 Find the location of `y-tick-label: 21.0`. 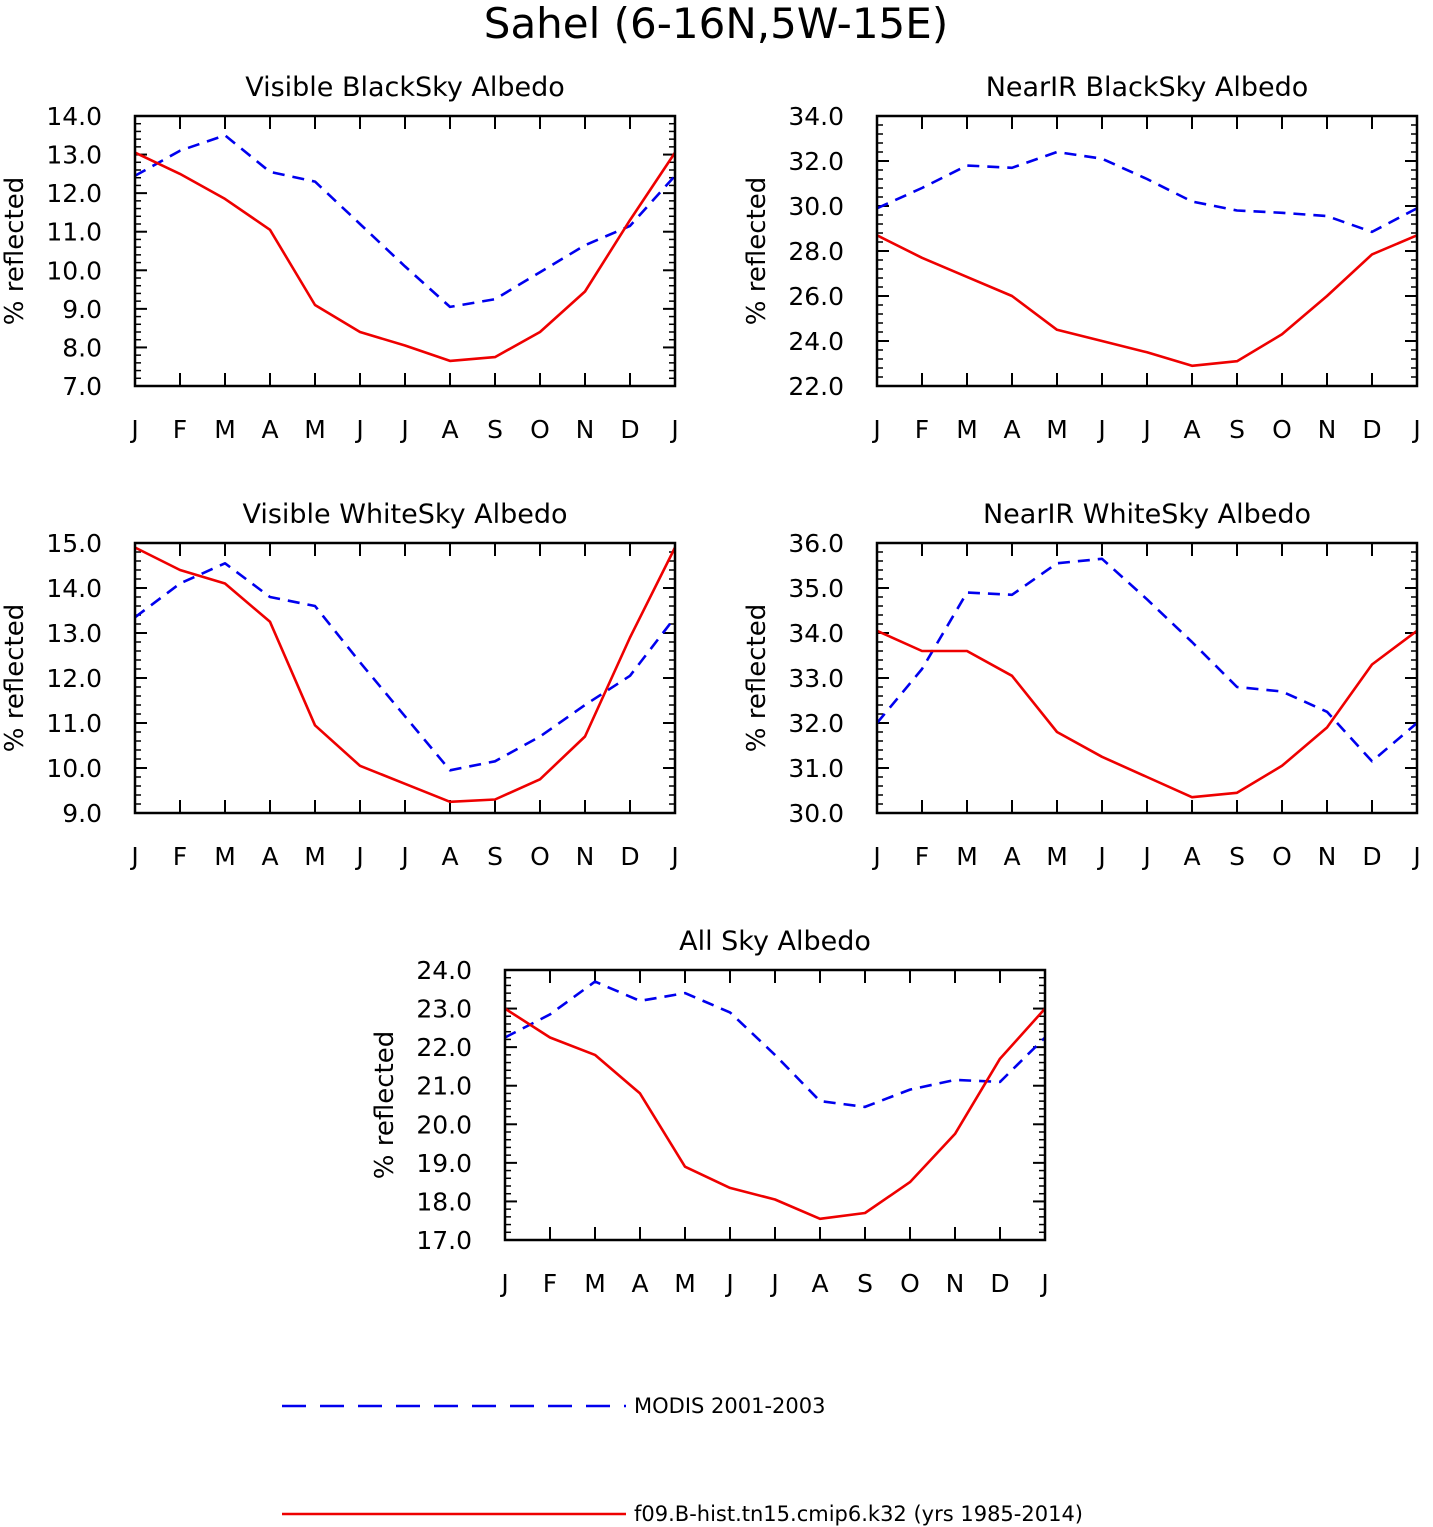

y-tick-label: 21.0 is located at coordinates (444, 1086).